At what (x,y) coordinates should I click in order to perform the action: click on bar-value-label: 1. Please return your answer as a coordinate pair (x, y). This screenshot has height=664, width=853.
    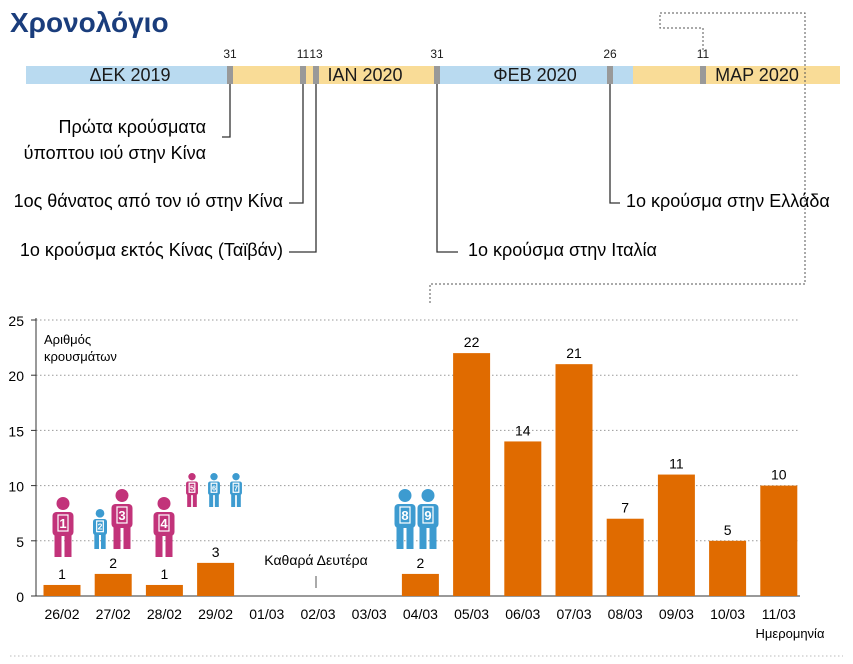
    Looking at the image, I should click on (165, 574).